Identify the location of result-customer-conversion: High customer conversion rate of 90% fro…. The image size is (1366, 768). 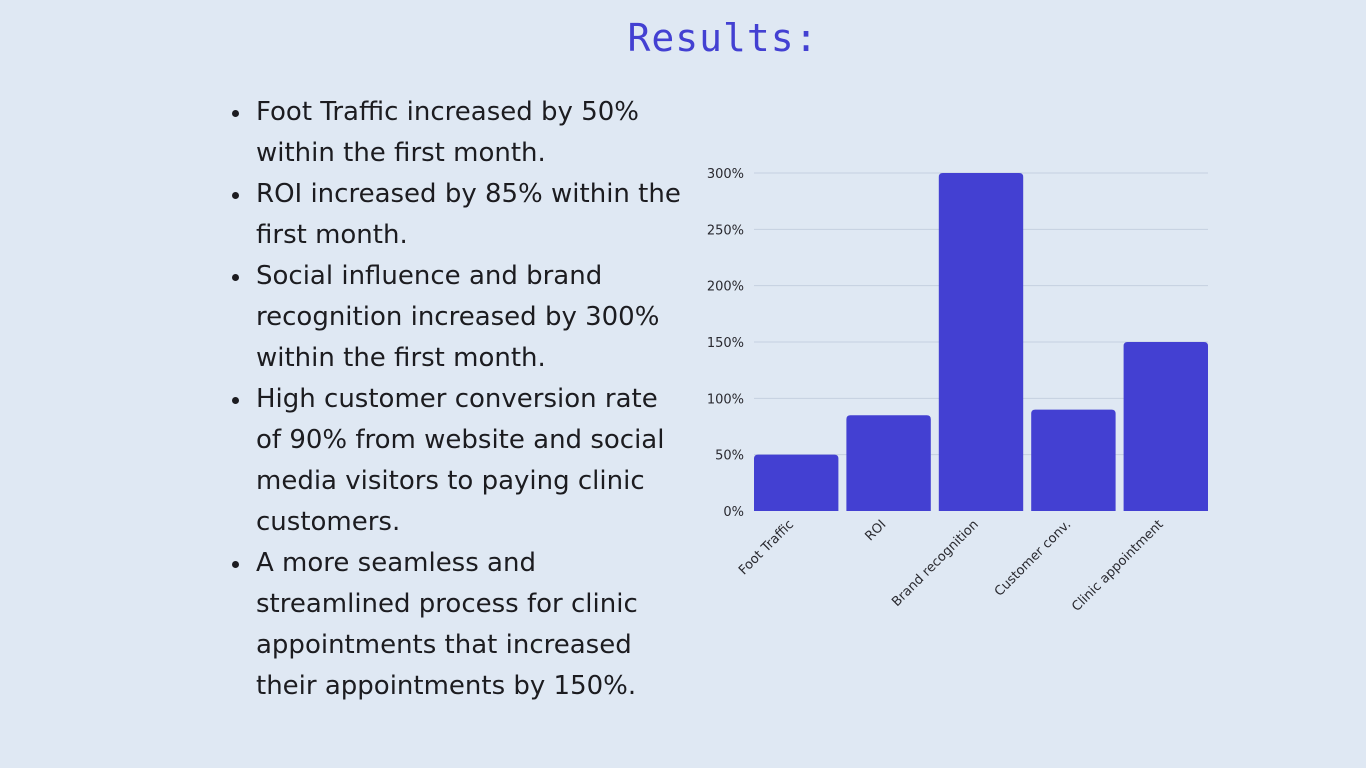
(460, 461).